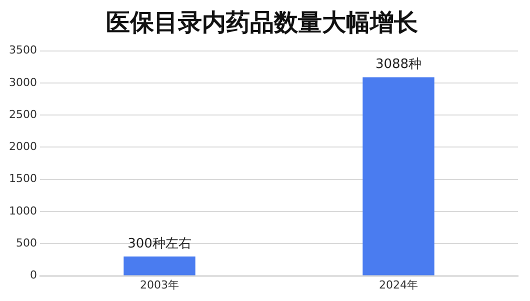 The image size is (530, 301). I want to click on y-tick-label: 0, so click(33, 275).